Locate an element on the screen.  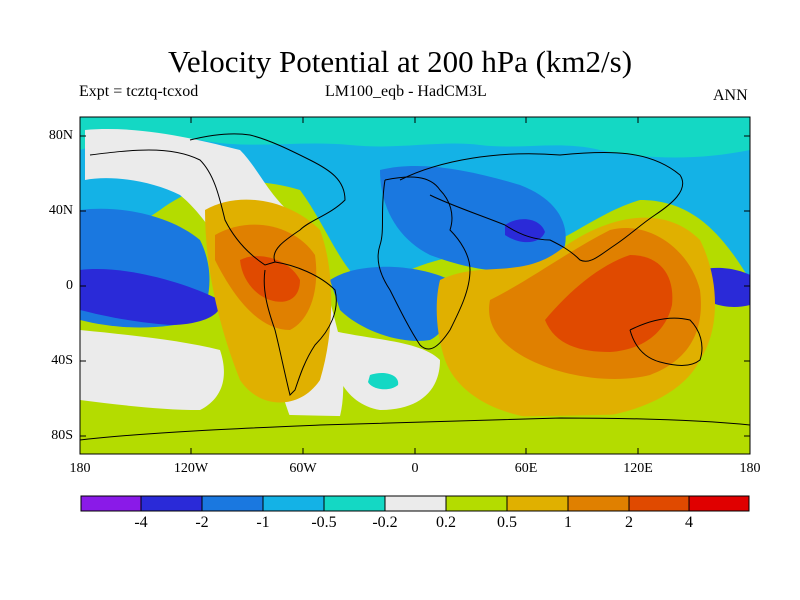
season-label: ANN is located at coordinates (730, 95).